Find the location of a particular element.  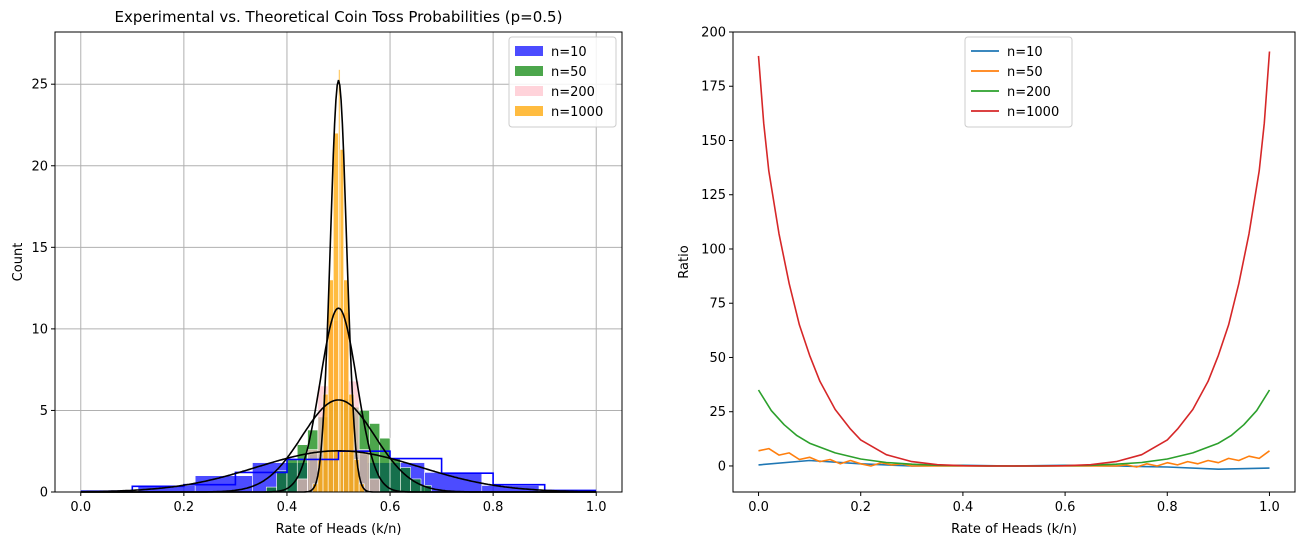

right-y-ticks: 0 25 50 75 100 125 150 175 200 is located at coordinates (717, 250).